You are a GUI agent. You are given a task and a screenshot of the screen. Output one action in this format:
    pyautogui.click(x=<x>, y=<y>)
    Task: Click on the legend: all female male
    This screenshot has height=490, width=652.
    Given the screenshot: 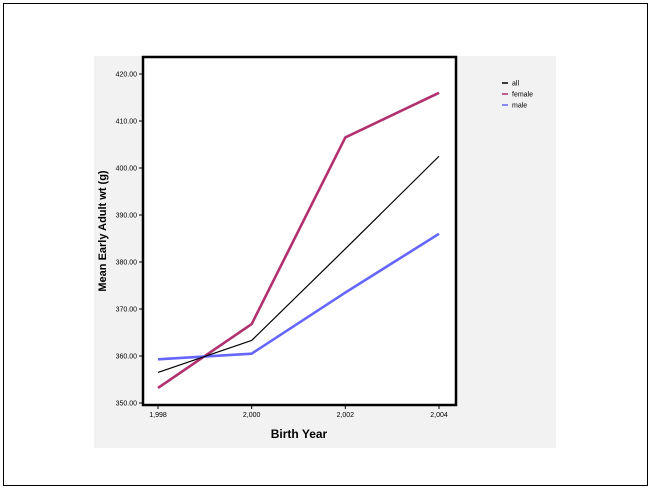 What is the action you would take?
    pyautogui.click(x=517, y=95)
    